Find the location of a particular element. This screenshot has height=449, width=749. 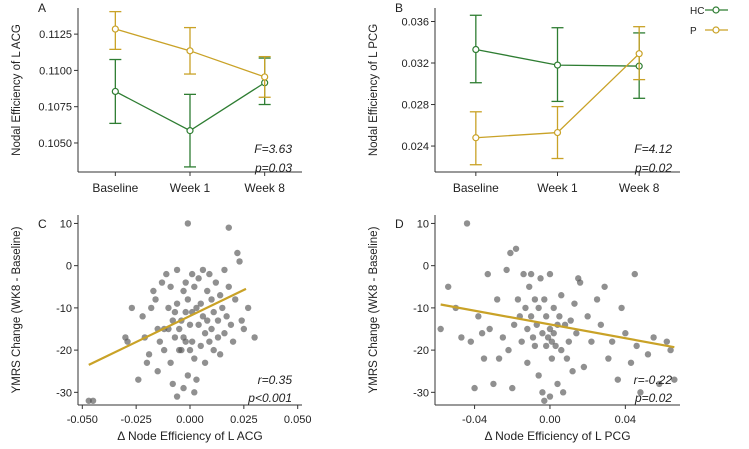

panel-c-x-label: Δ Node Efficiency of L ACG is located at coordinates (189, 436).